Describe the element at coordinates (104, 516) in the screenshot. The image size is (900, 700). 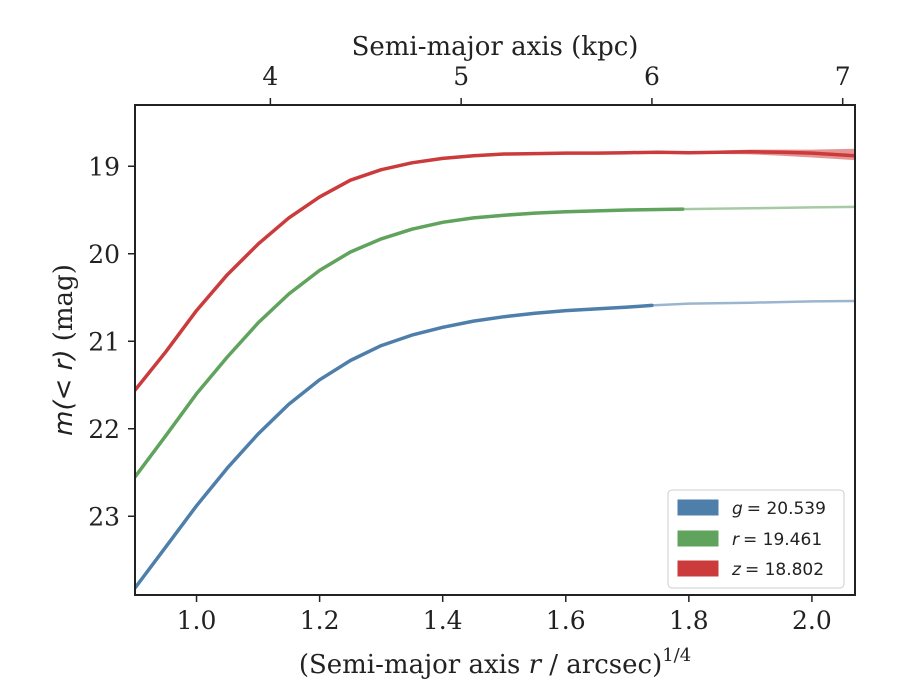
I see `y-tick-label: 23` at that location.